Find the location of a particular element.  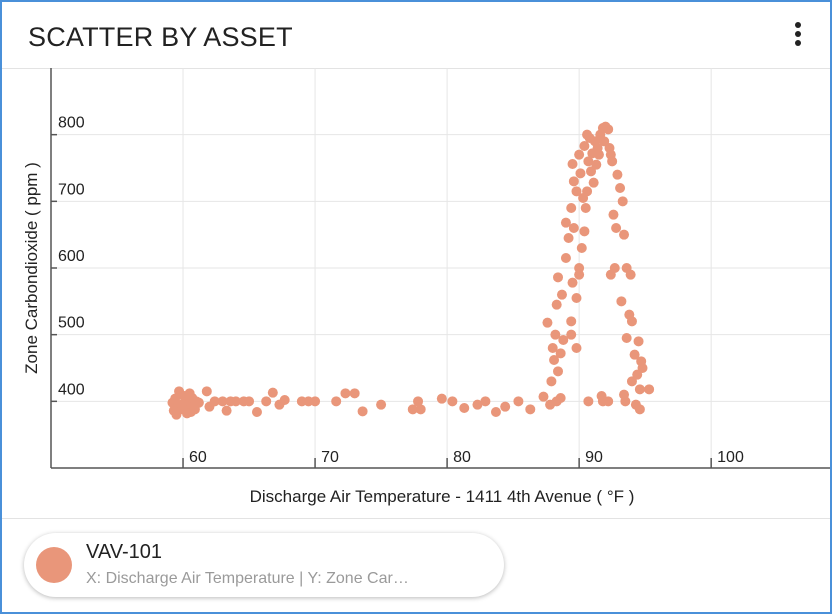

widget-header: SCATTER BY ASSET is located at coordinates (416, 35).